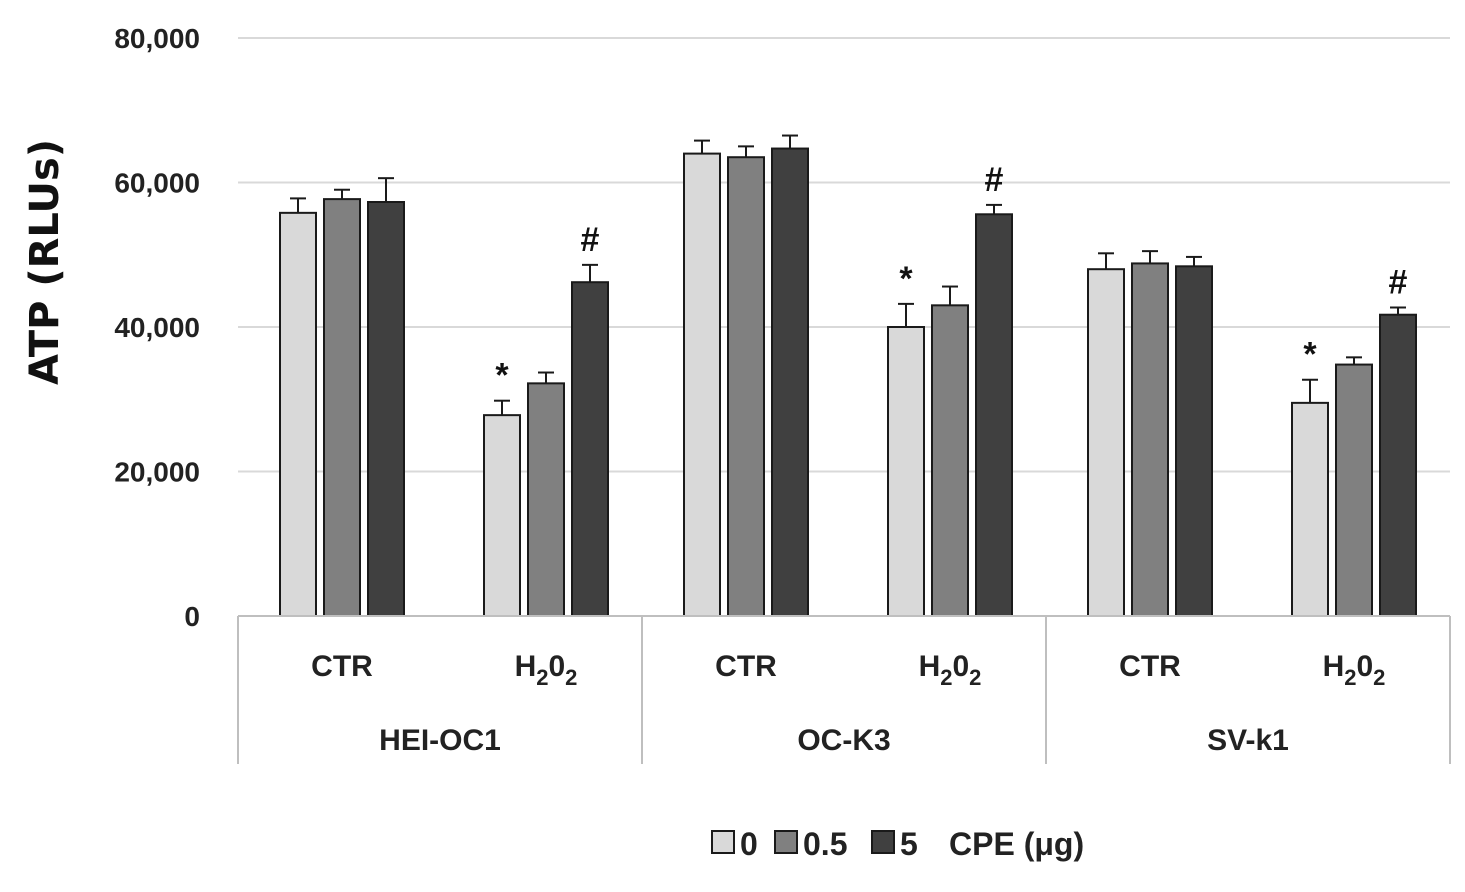  I want to click on y-tick-label: 80,000, so click(157, 38).